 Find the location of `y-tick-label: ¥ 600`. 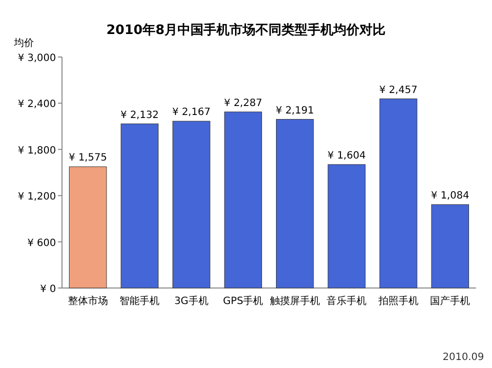

y-tick-label: ¥ 600 is located at coordinates (41, 243).